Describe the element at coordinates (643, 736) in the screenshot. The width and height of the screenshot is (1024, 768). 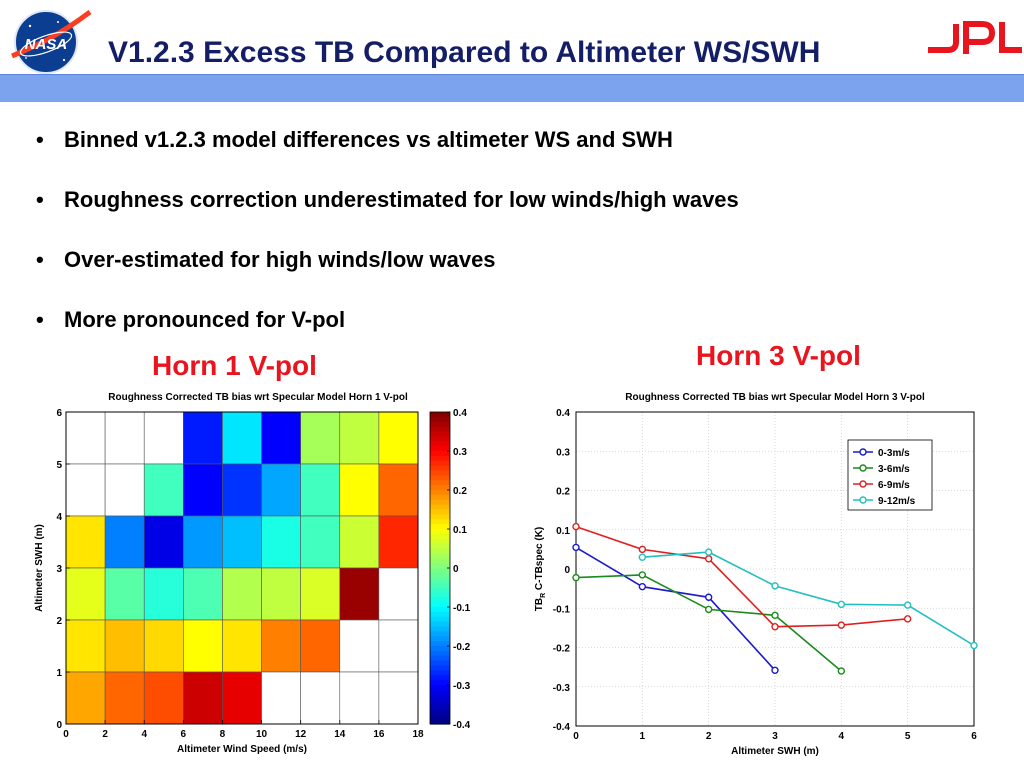
I see `x-tick-label: 1` at that location.